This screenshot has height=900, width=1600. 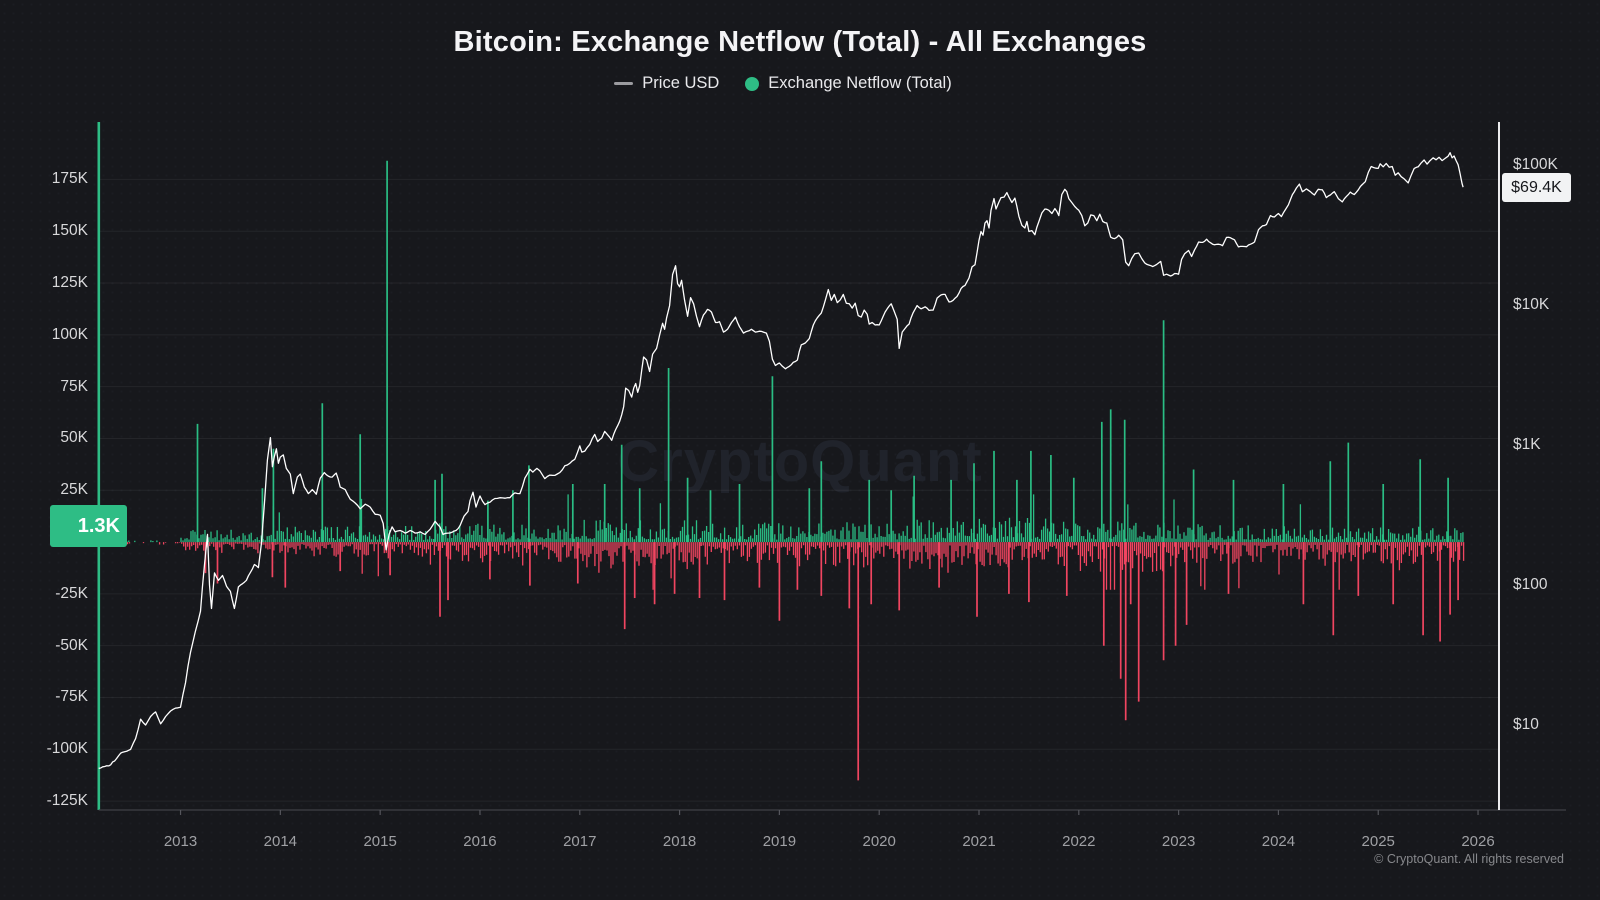 I want to click on price-line-marker-icon, so click(x=624, y=83).